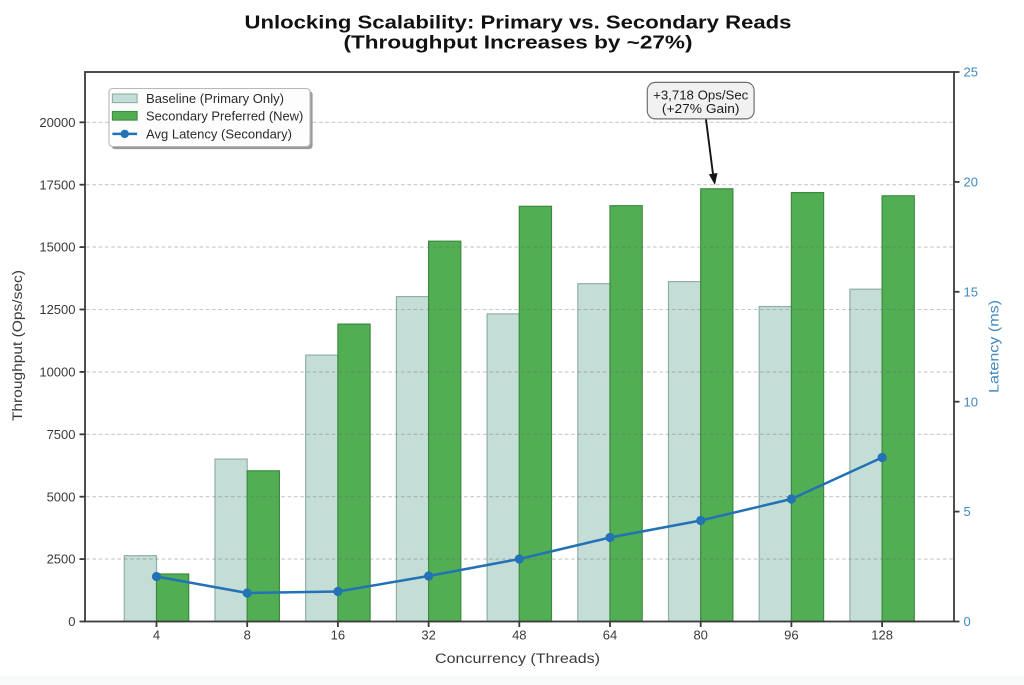  I want to click on svg-text: Secondary Preferred (New), so click(224, 115).